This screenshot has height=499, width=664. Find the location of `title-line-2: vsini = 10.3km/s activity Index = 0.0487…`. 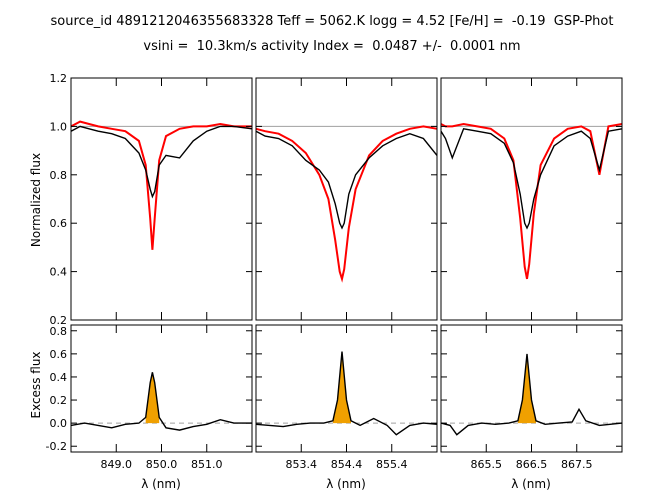

title-line-2: vsini = 10.3km/s activity Index = 0.0487… is located at coordinates (332, 46).